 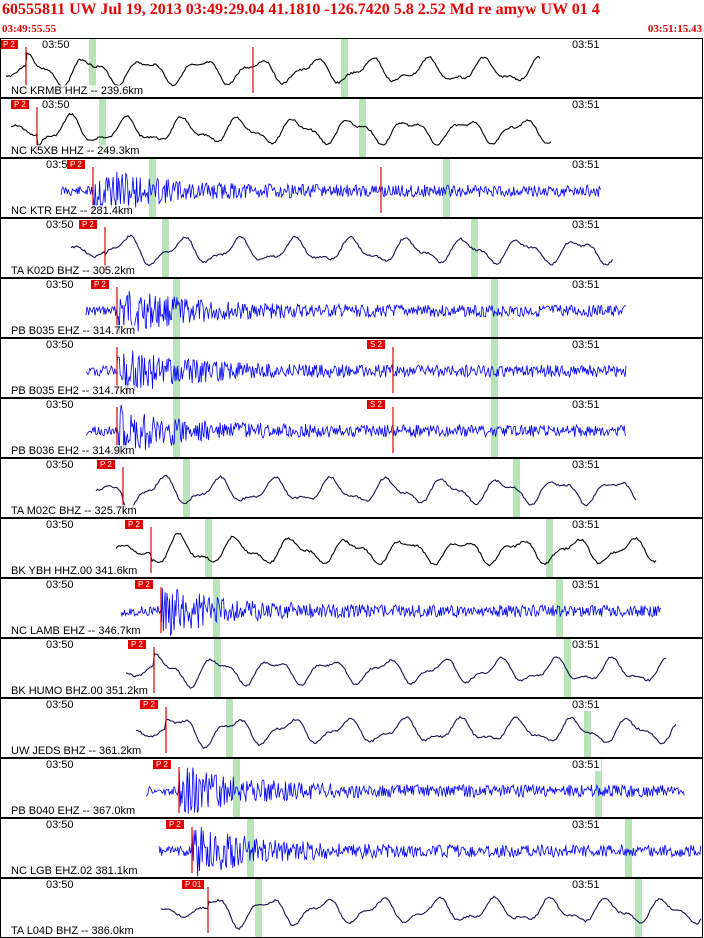 I want to click on station-label: PB B040 EHZ -- 367.0km, so click(x=73, y=811).